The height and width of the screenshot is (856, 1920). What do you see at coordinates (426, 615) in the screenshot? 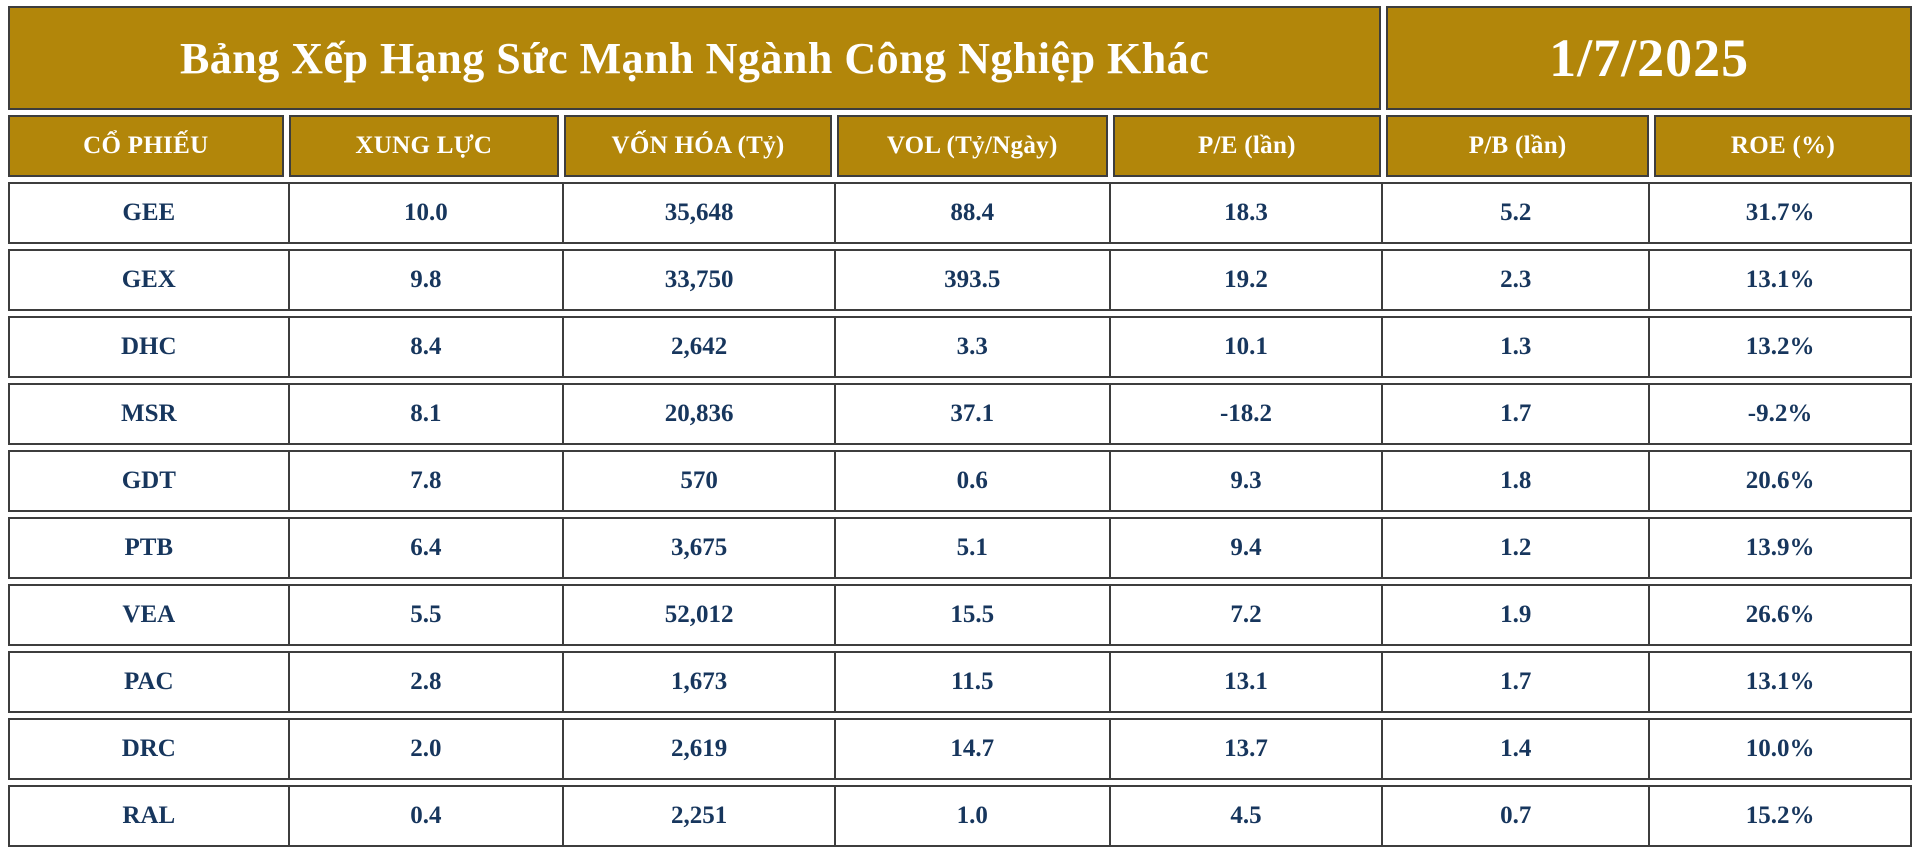
I see `value-cell: 5.5` at bounding box center [426, 615].